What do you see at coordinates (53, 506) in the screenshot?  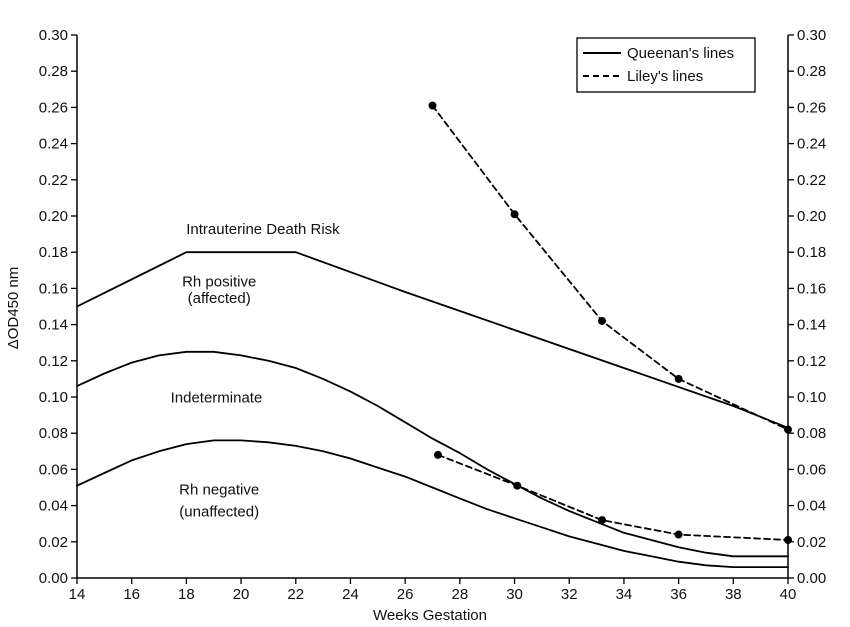 I see `y-tick-label-left: 0.04` at bounding box center [53, 506].